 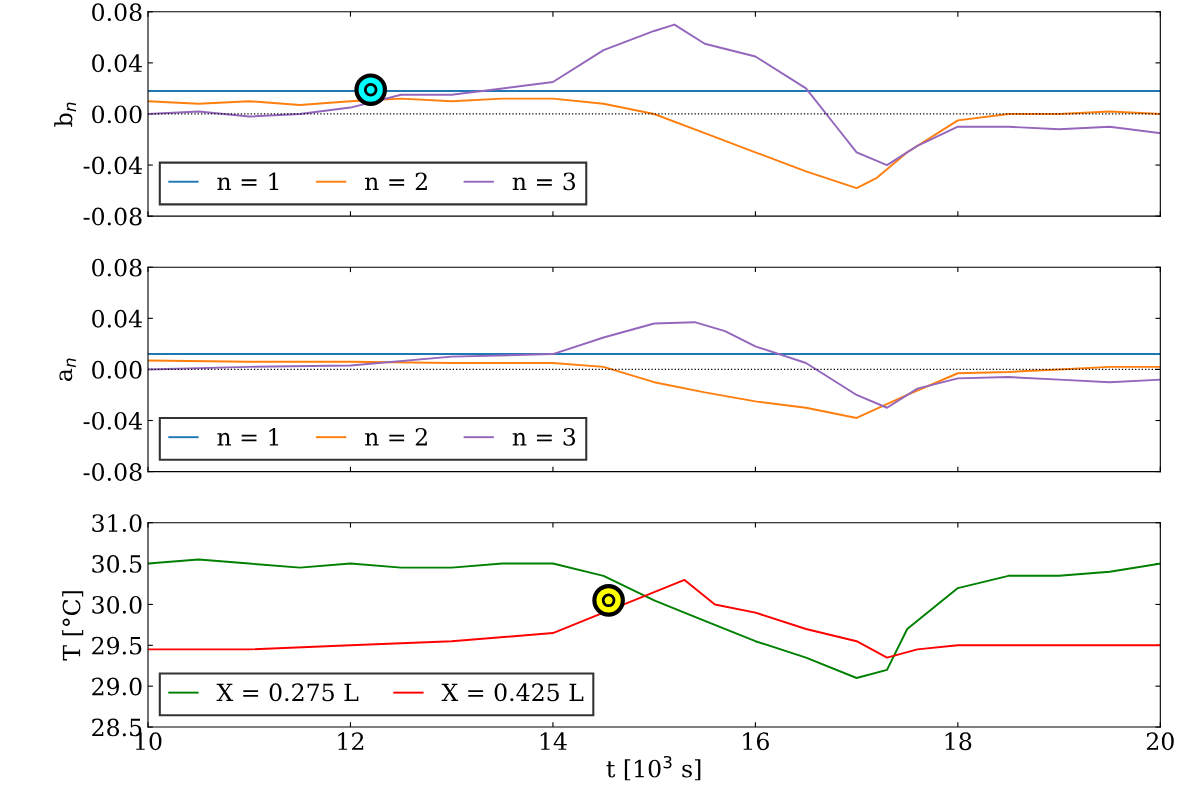 I want to click on y-tick-label: 29.0, so click(x=117, y=686).